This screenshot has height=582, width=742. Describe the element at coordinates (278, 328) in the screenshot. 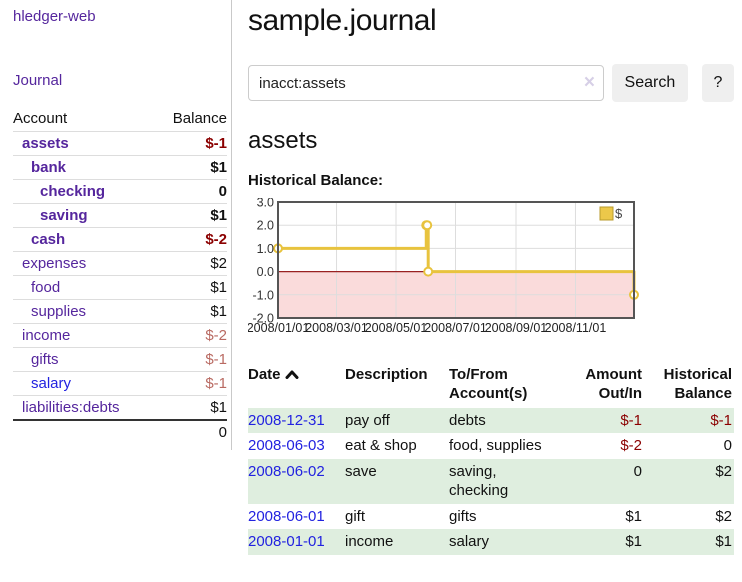

I see `x-axis-tick-label: 2008/01/01` at that location.